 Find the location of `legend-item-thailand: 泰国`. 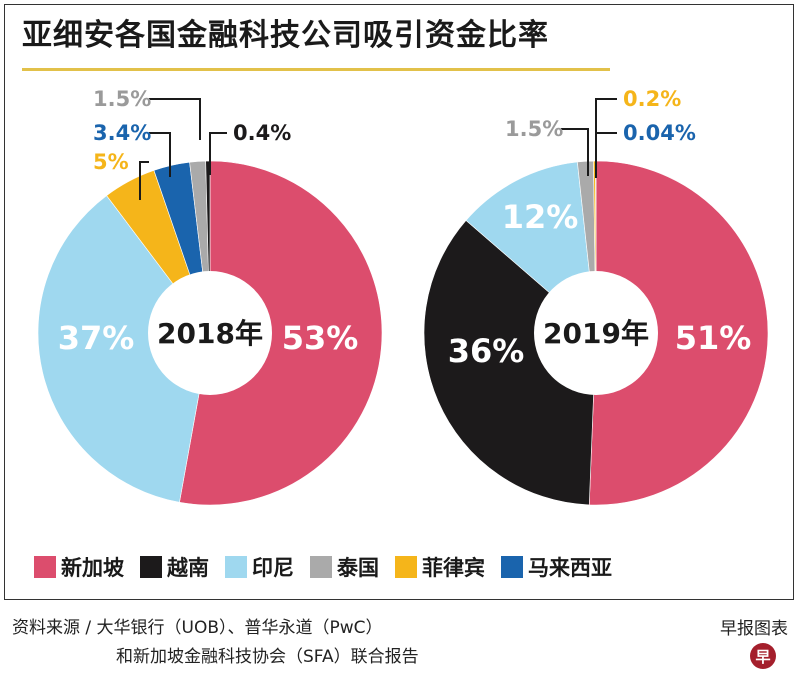

legend-item-thailand: 泰国 is located at coordinates (344, 567).